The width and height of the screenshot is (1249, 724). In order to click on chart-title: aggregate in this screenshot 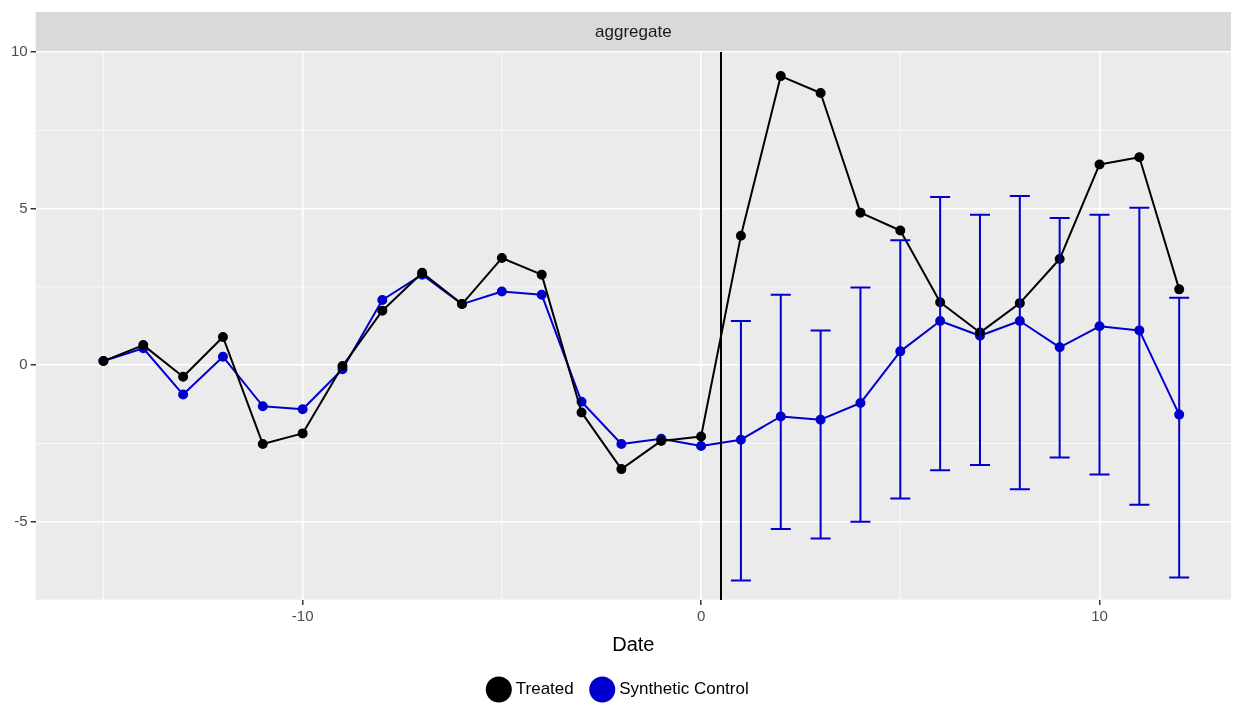, I will do `click(633, 31)`.